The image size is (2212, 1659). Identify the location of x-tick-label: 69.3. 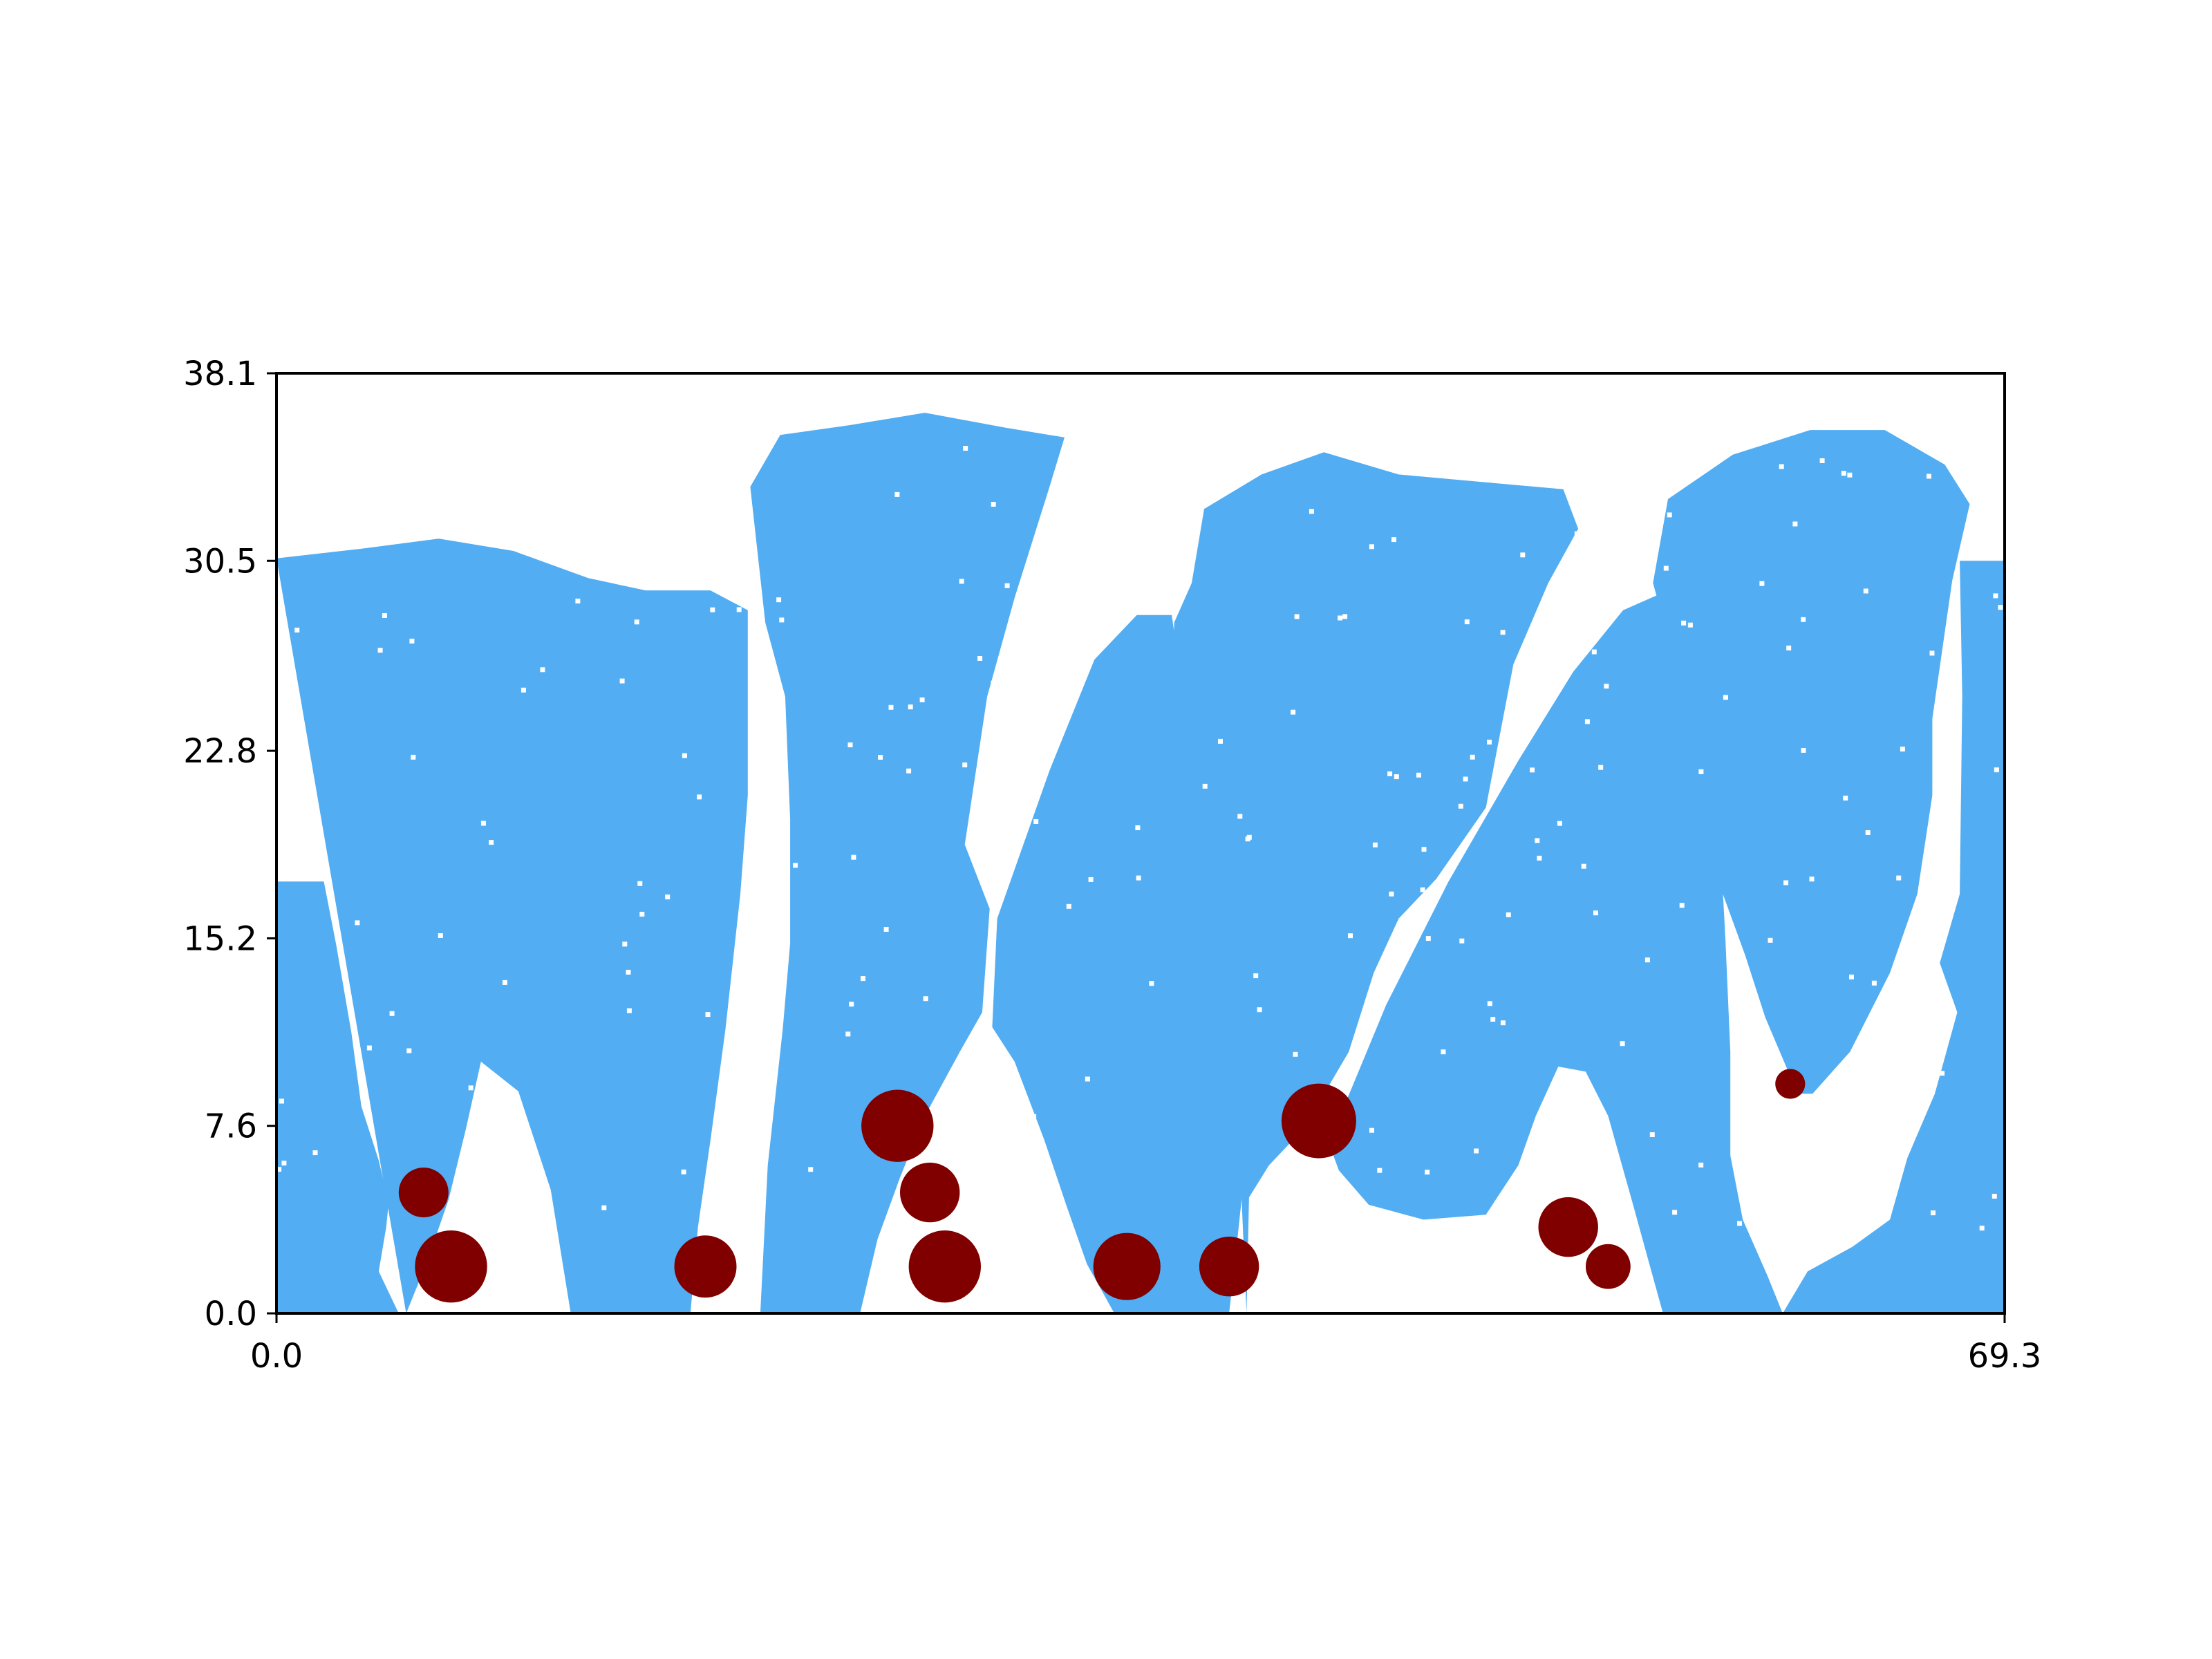
(2005, 1356).